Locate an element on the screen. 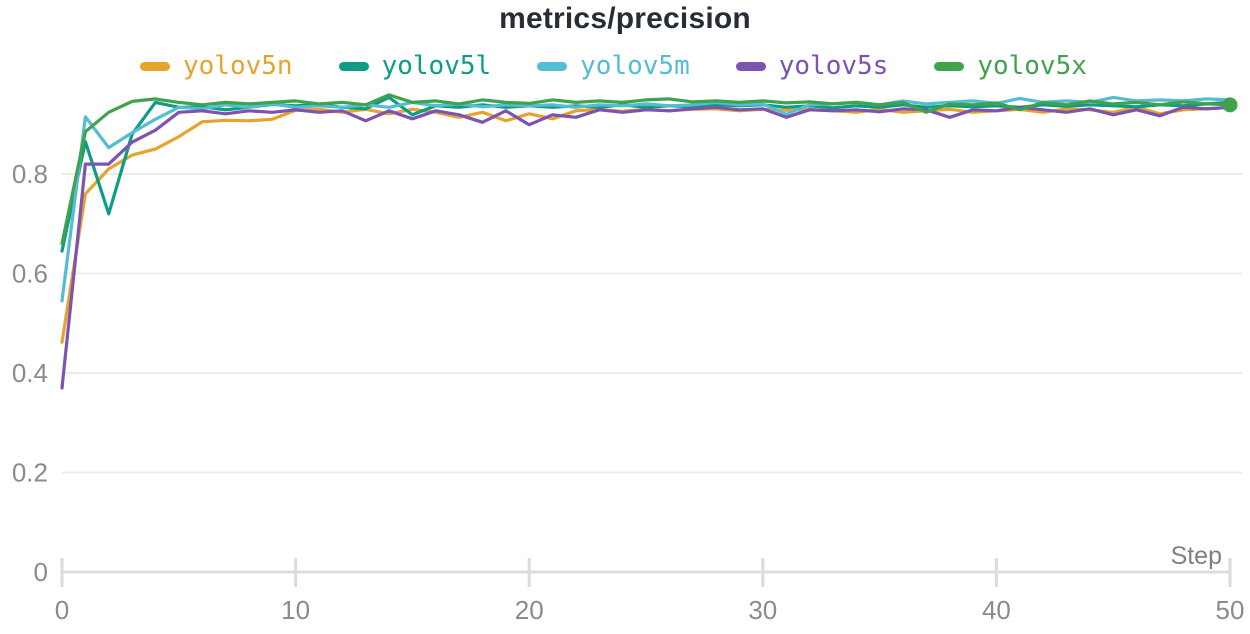 The height and width of the screenshot is (634, 1250). legend-item-yolov5l: yolov5l is located at coordinates (415, 66).